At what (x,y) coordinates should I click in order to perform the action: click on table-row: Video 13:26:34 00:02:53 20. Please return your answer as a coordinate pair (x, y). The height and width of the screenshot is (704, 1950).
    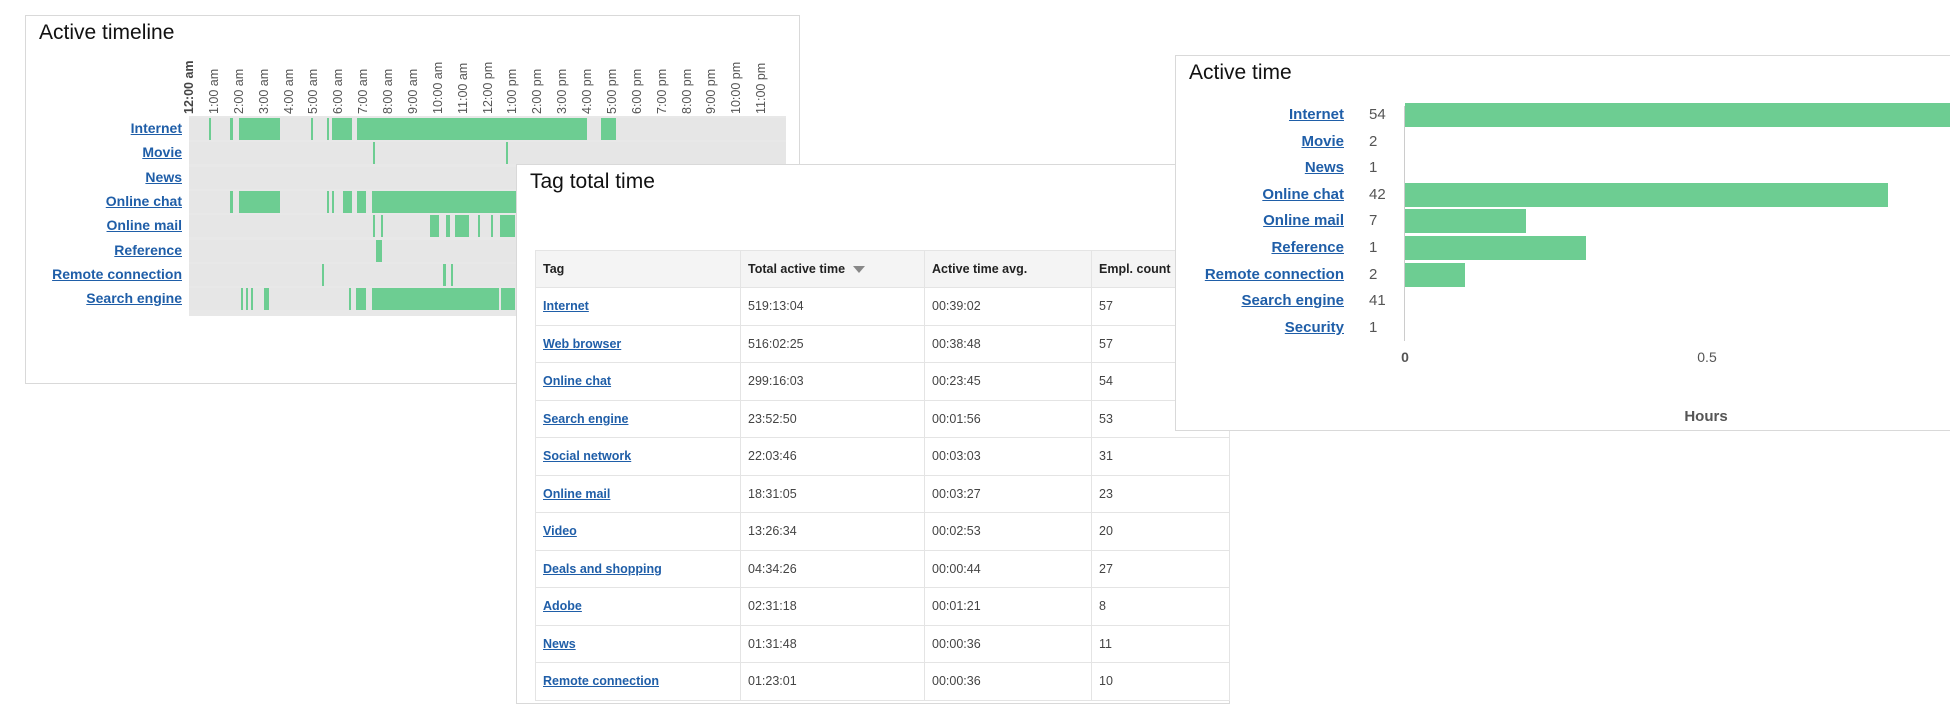
    Looking at the image, I should click on (882, 531).